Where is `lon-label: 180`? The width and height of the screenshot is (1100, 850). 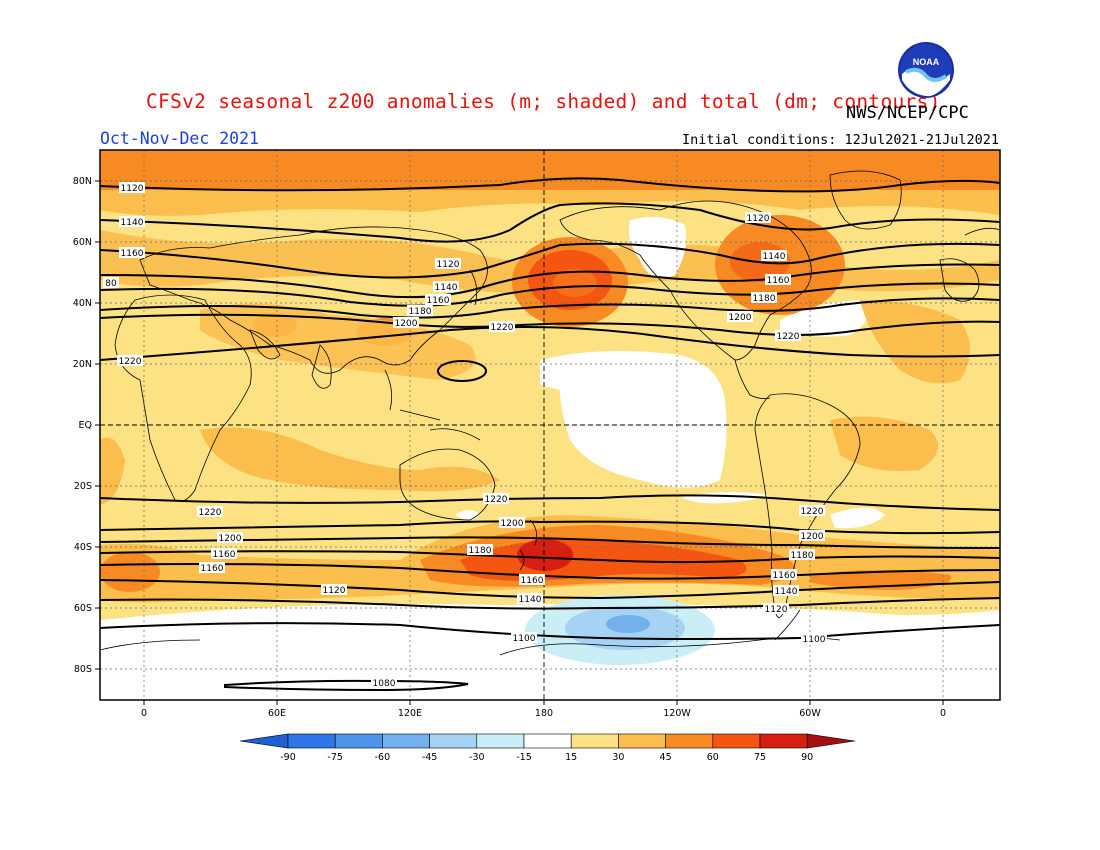 lon-label: 180 is located at coordinates (544, 713).